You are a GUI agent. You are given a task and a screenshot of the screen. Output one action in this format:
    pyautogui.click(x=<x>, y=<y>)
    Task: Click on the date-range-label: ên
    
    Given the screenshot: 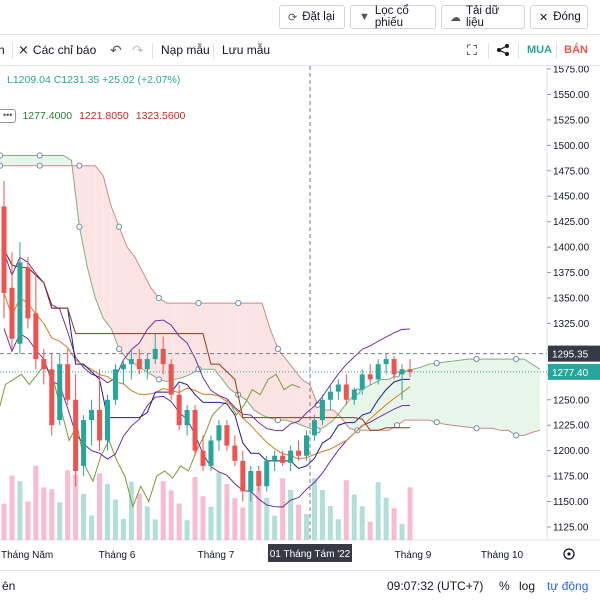 What is the action you would take?
    pyautogui.click(x=9, y=586)
    